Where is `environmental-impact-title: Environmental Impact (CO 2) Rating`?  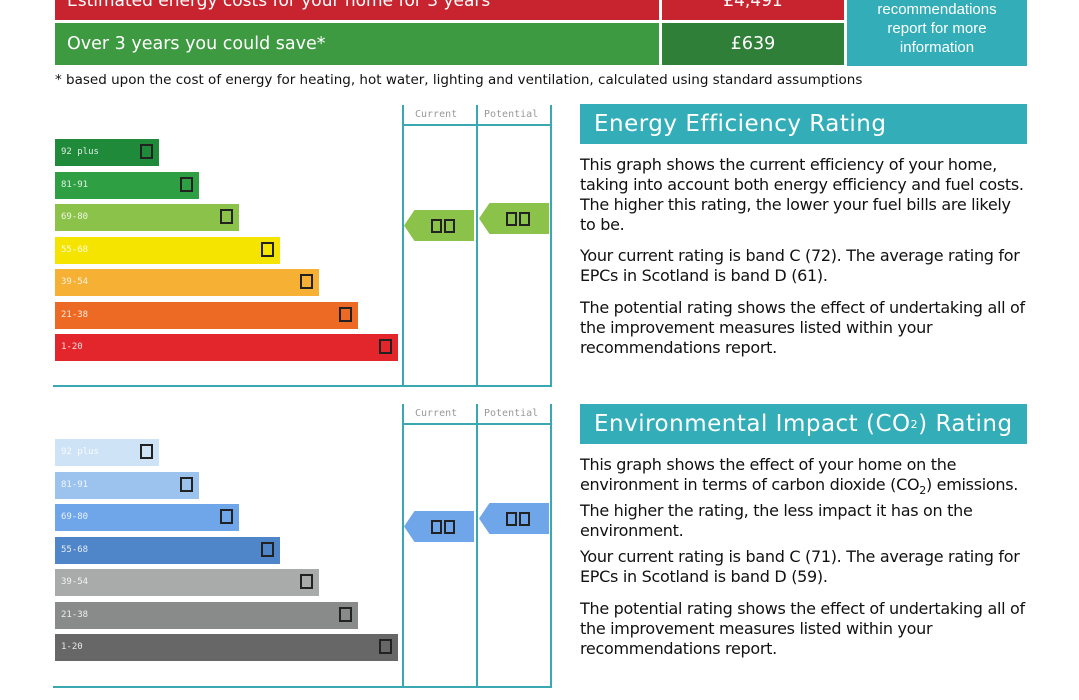 environmental-impact-title: Environmental Impact (CO 2) Rating is located at coordinates (803, 424).